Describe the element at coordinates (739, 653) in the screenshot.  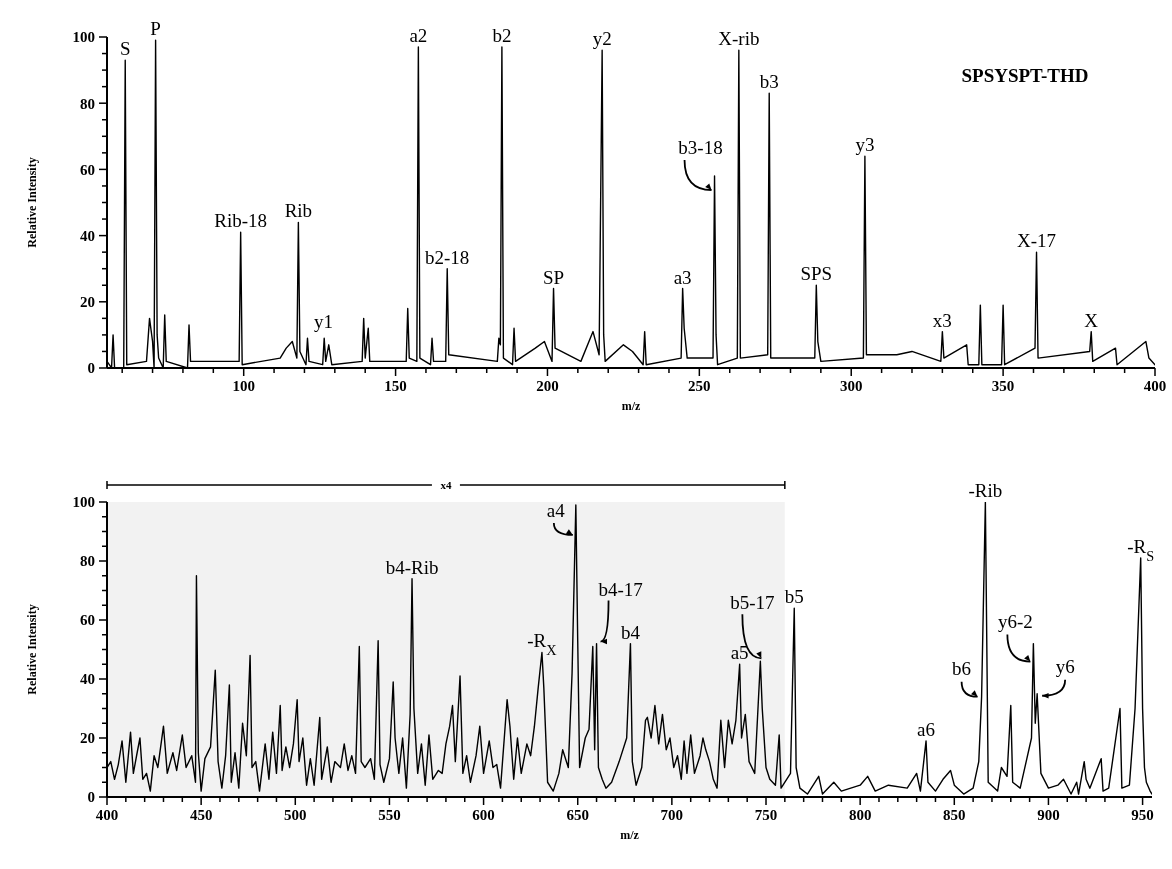
I see `annotation: a5` at that location.